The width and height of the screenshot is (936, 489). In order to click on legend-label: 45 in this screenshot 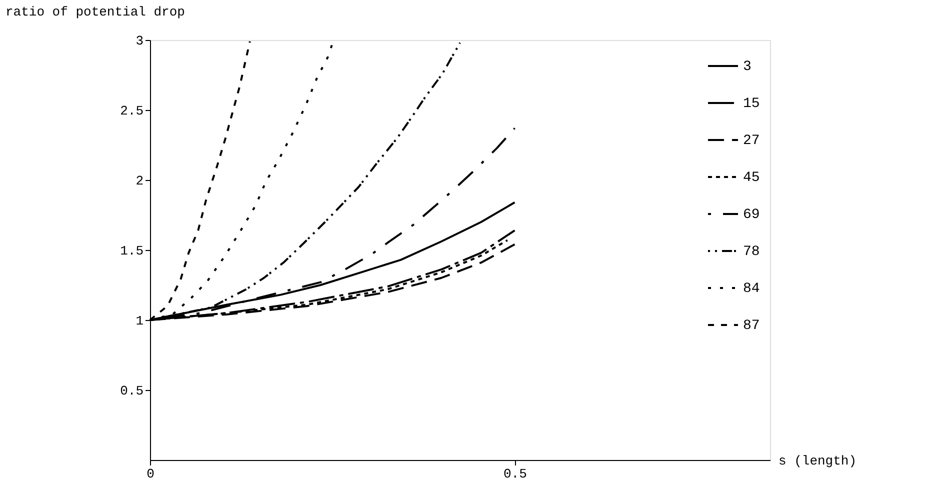, I will do `click(751, 178)`.